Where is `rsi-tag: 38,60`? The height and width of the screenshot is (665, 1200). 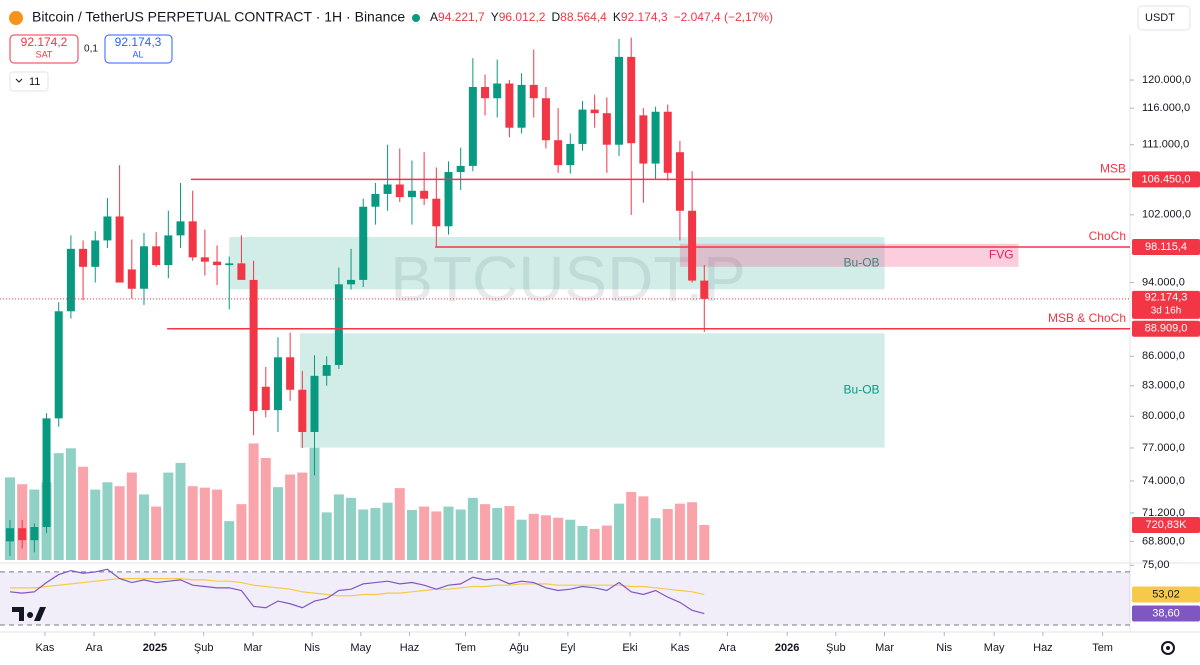
rsi-tag: 38,60 is located at coordinates (1166, 613).